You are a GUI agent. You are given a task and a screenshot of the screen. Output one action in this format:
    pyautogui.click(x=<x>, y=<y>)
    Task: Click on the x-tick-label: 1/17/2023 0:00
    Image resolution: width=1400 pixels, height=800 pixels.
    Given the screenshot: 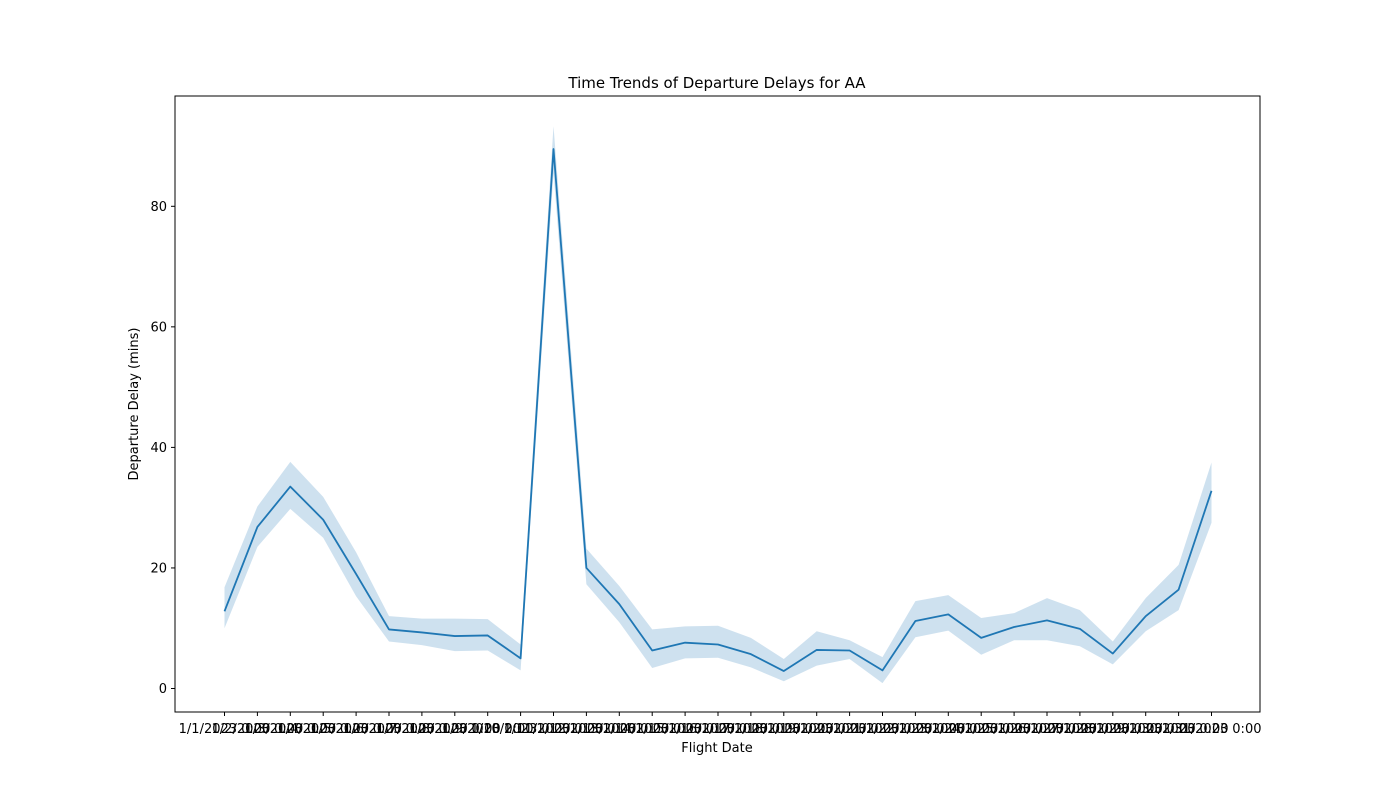 What is the action you would take?
    pyautogui.click(x=751, y=729)
    